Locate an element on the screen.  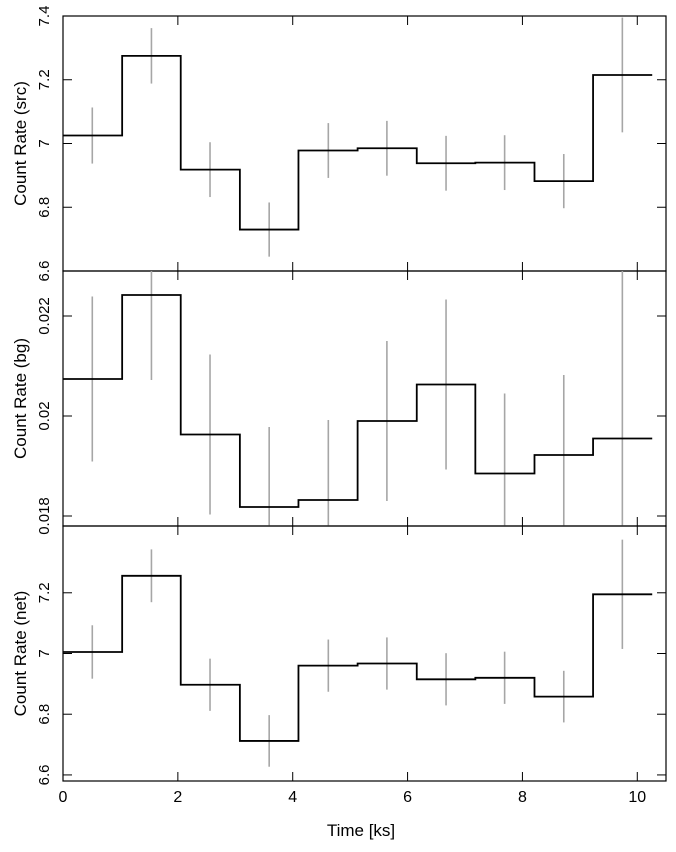
x-axis-label: Time [ks] is located at coordinates (361, 830).